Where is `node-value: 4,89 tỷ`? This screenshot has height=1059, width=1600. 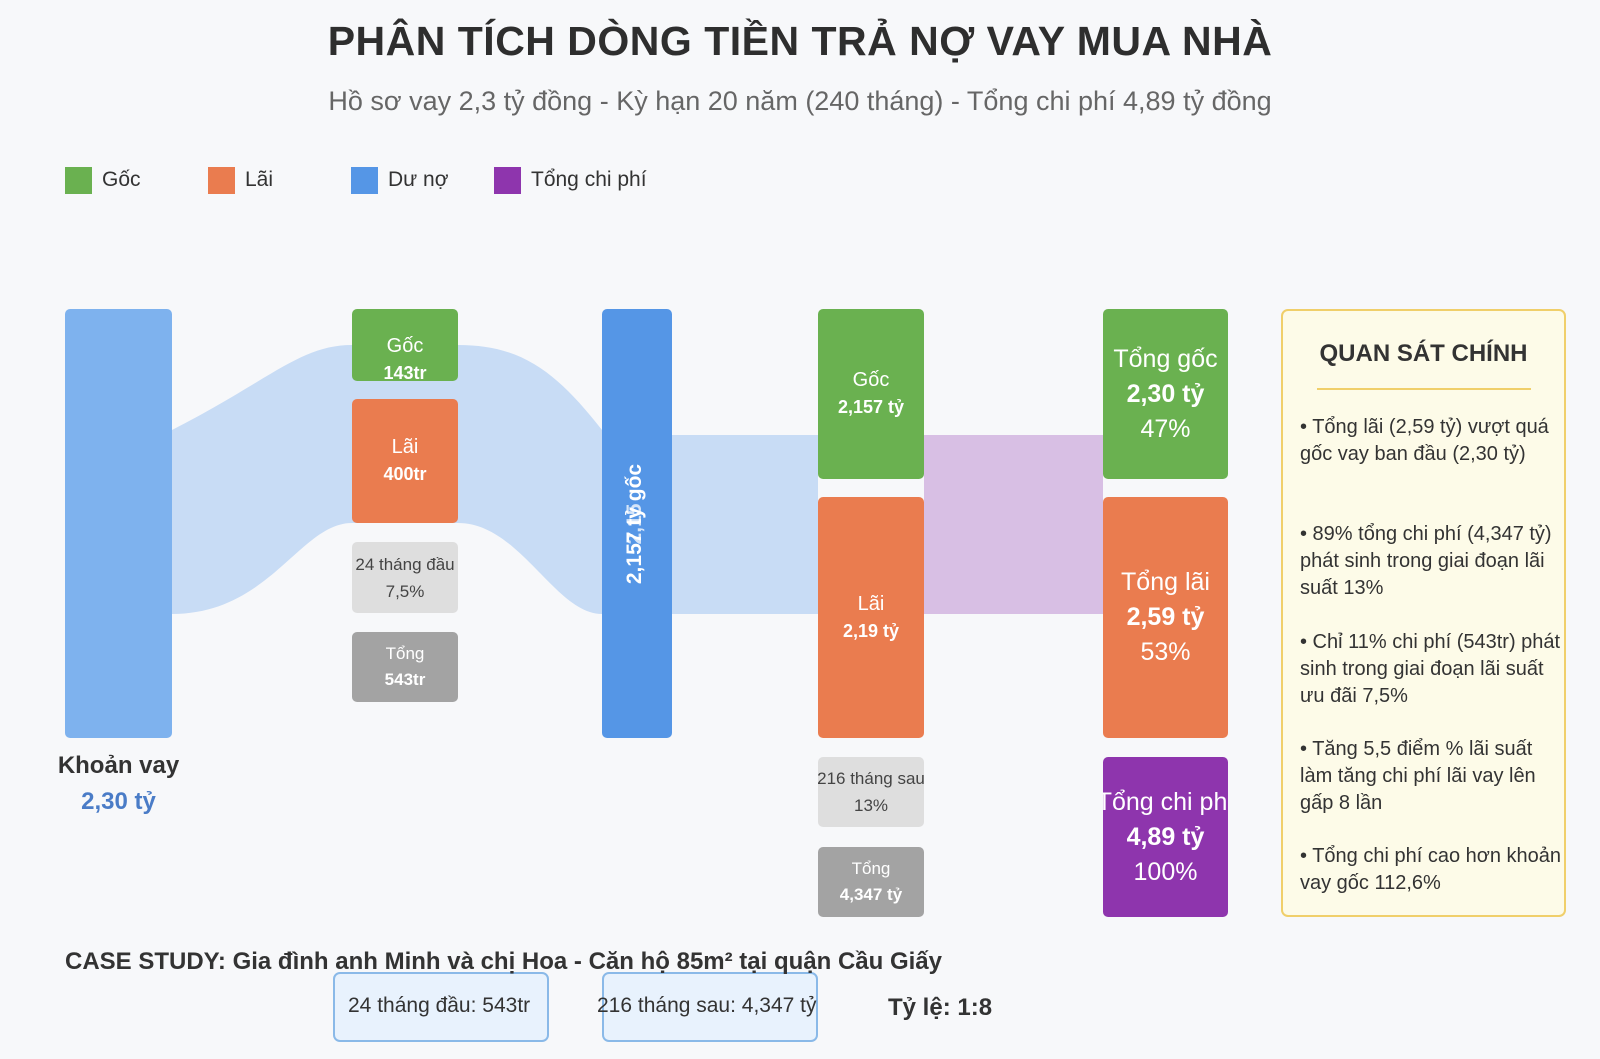 node-value: 4,89 tỷ is located at coordinates (1165, 836).